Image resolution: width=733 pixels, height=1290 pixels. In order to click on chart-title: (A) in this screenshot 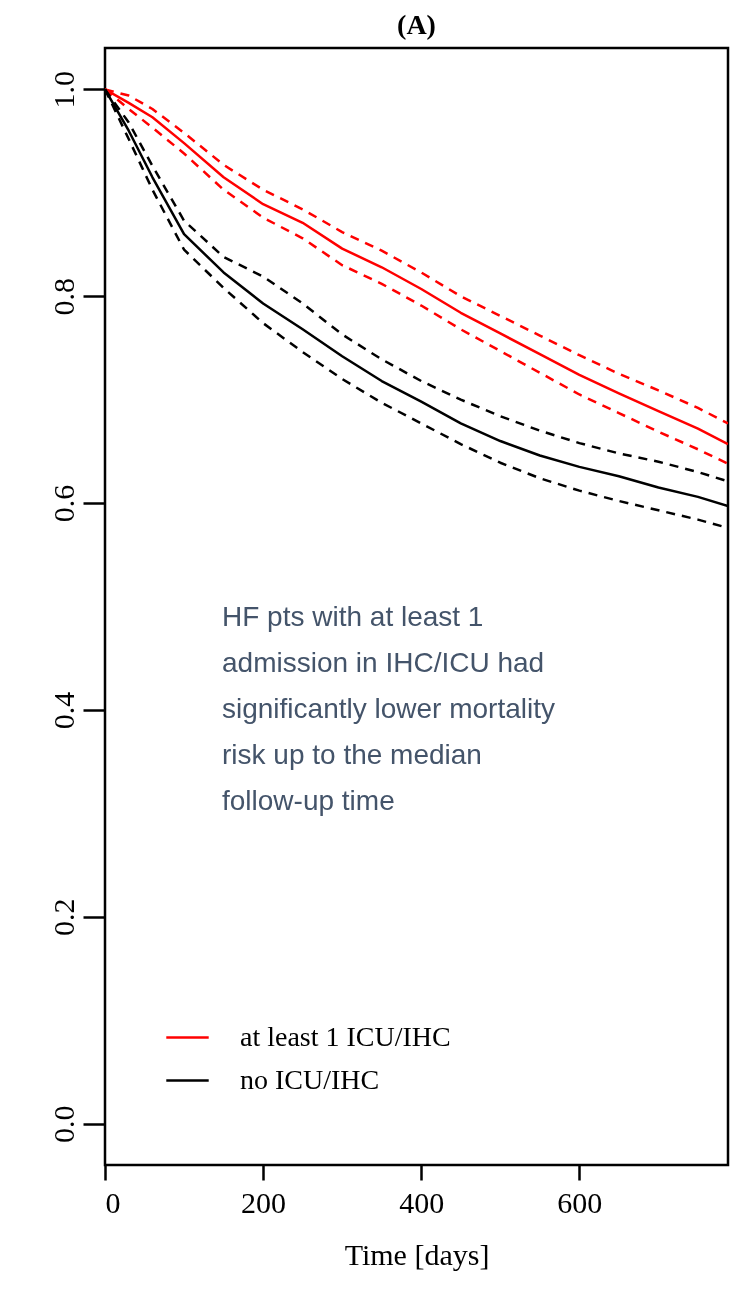, I will do `click(416, 24)`.